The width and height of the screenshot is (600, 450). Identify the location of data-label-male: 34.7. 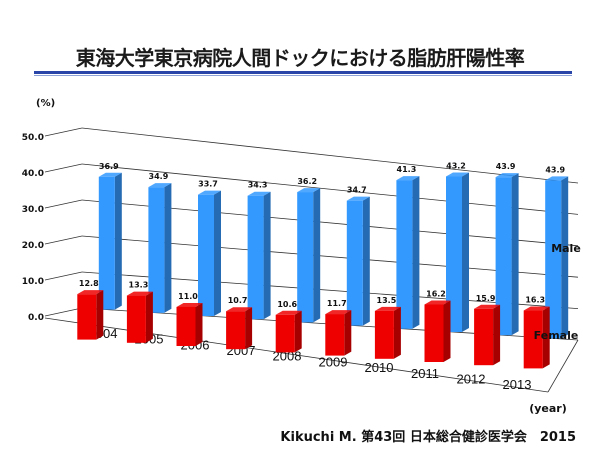
(357, 190).